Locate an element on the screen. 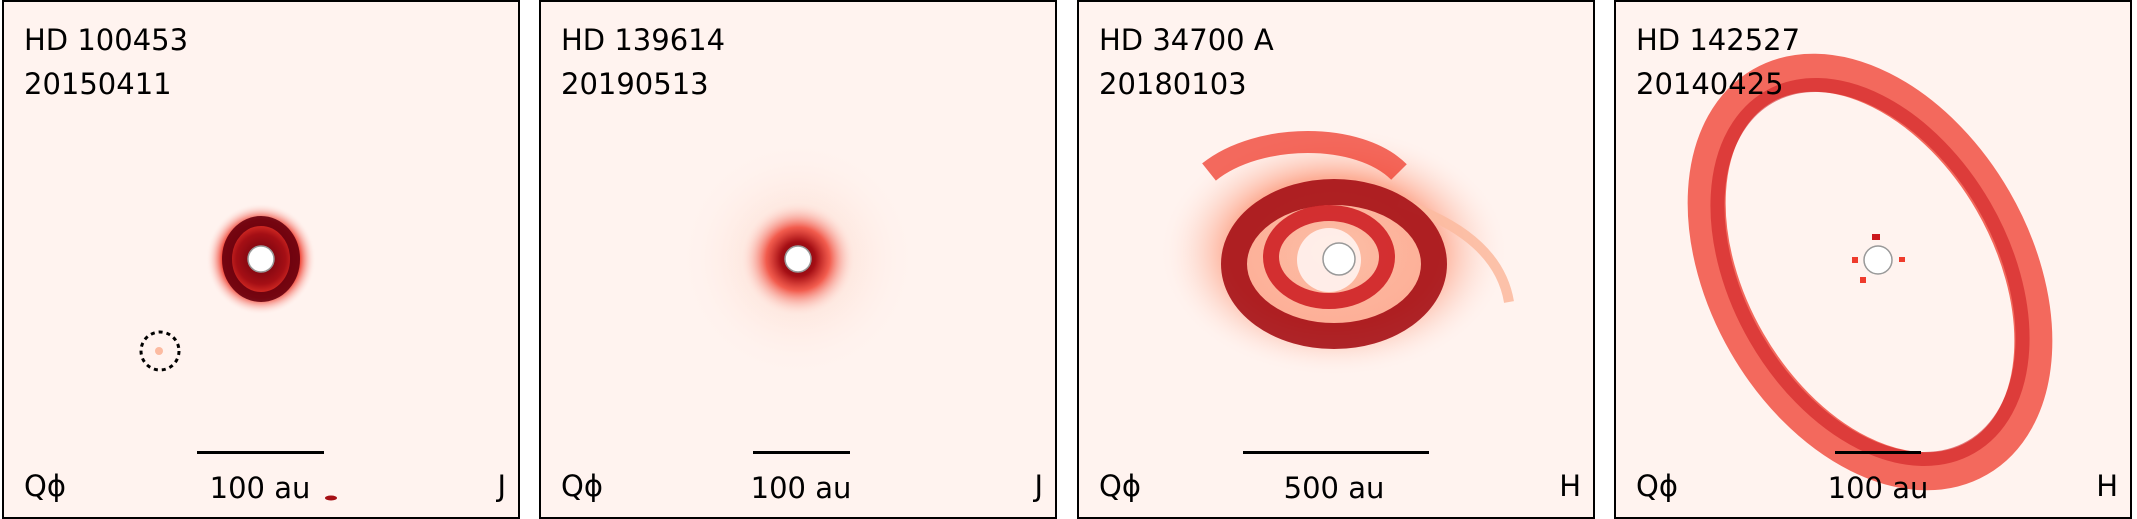 The height and width of the screenshot is (519, 2137). star-name: HD 139614 is located at coordinates (643, 40).